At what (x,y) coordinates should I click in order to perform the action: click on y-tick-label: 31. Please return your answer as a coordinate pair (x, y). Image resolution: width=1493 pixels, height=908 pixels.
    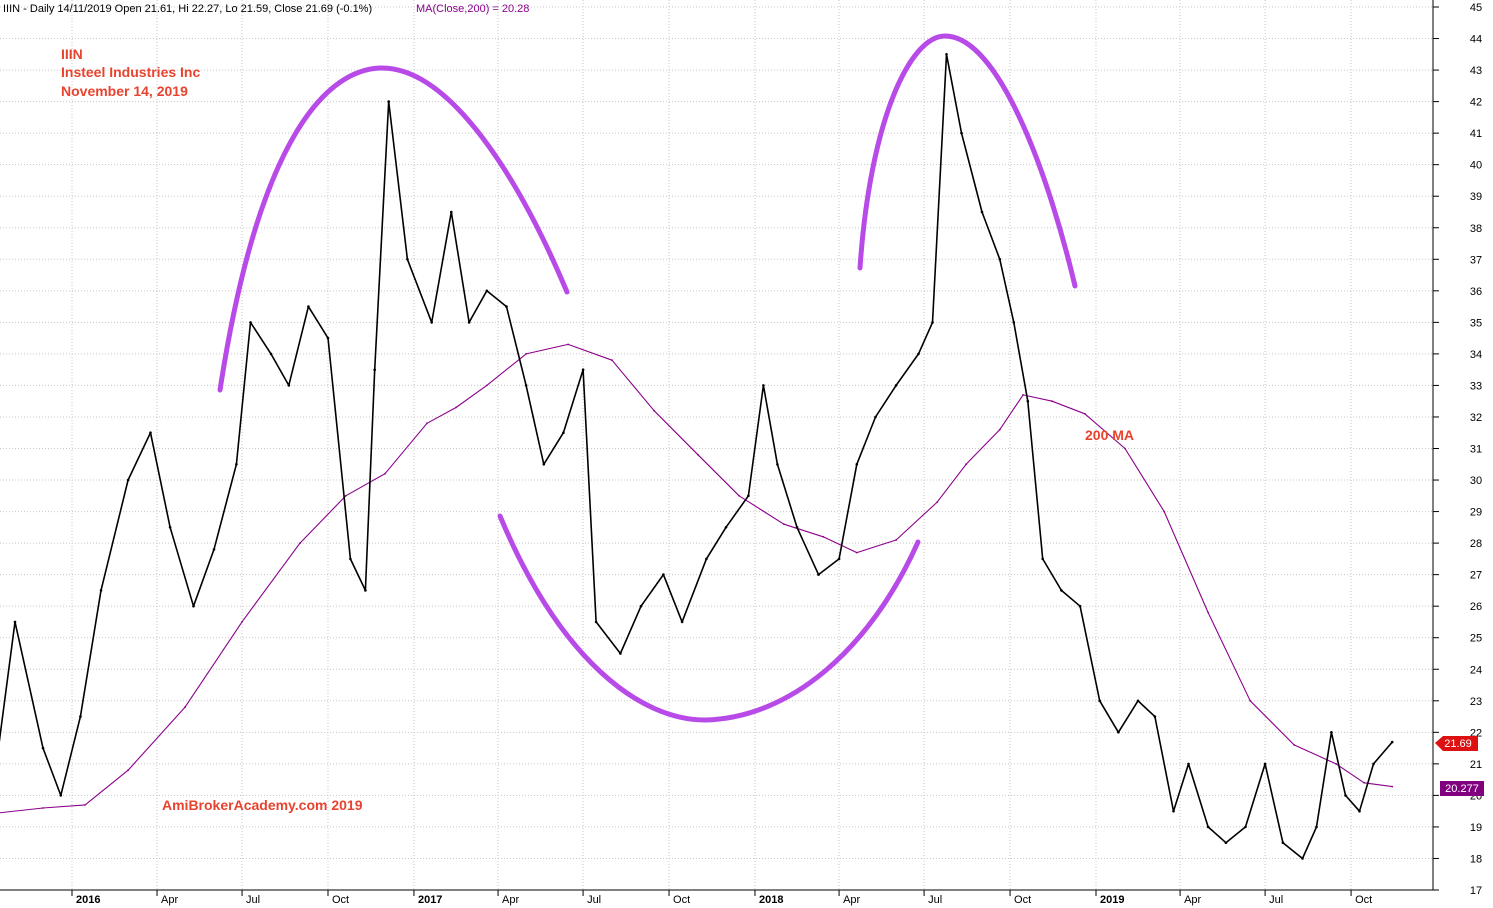
    Looking at the image, I should click on (1476, 450).